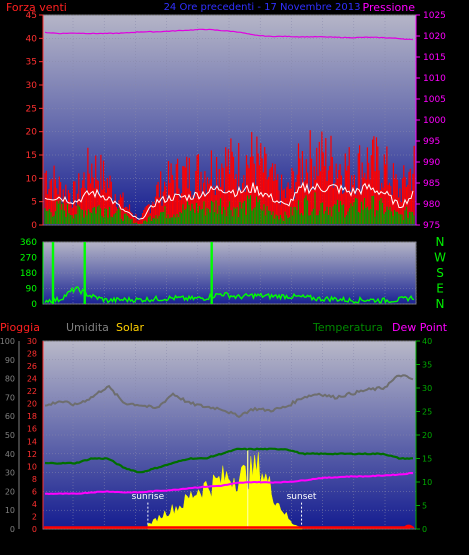 The image size is (469, 555). Describe the element at coordinates (34, 226) in the screenshot. I see `panel1-left-tick: 0` at that location.